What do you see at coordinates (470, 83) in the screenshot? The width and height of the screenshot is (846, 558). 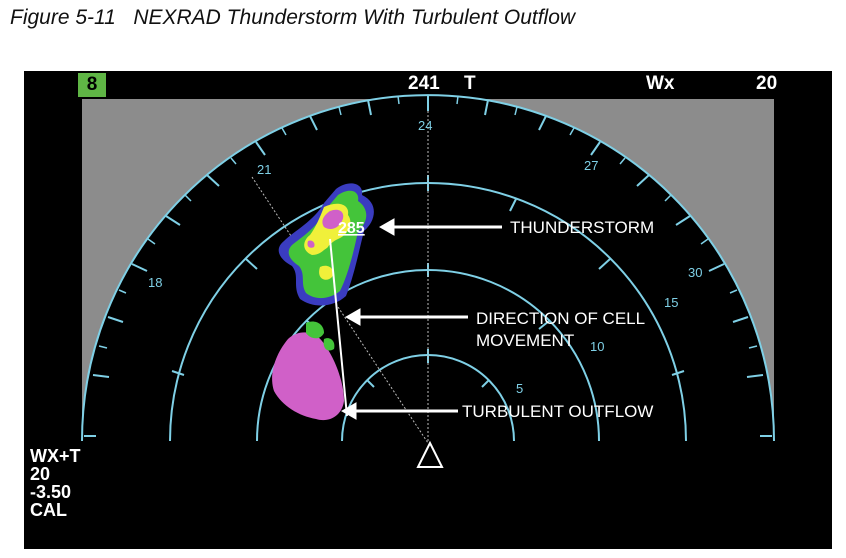 I see `heading-reference: T` at bounding box center [470, 83].